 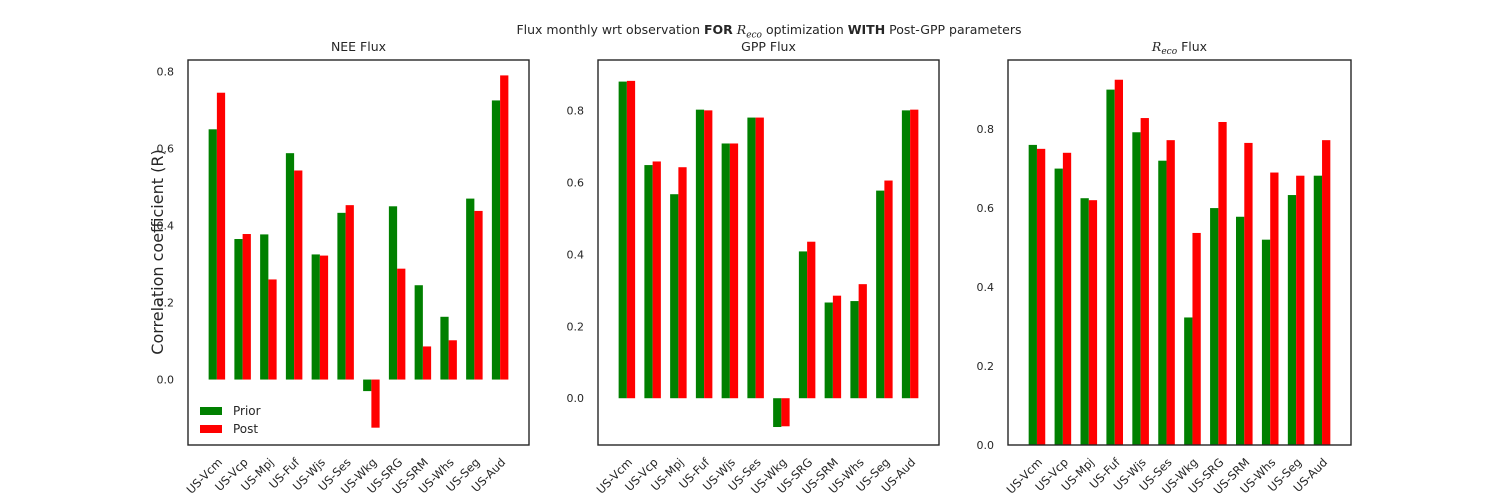 What do you see at coordinates (804, 29) in the screenshot?
I see `title-part: optimization` at bounding box center [804, 29].